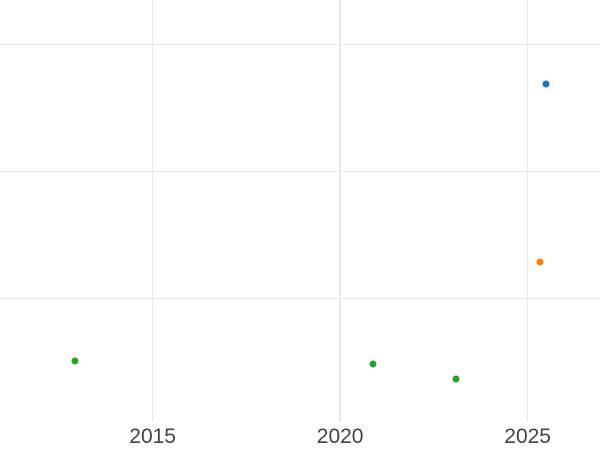  Describe the element at coordinates (300, 436) in the screenshot. I see `x-axis: 2015 2020 2025` at that location.